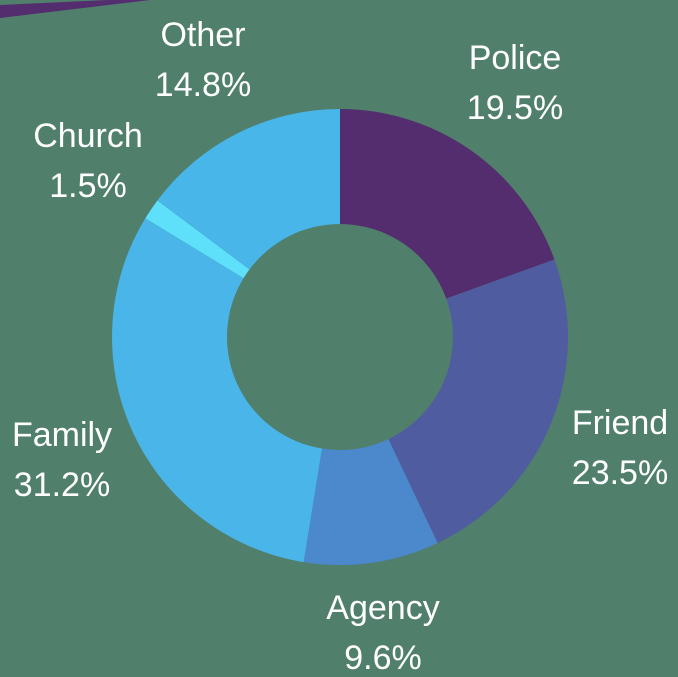 The image size is (678, 677). Describe the element at coordinates (515, 108) in the screenshot. I see `slice-value-label: 19.5%` at that location.